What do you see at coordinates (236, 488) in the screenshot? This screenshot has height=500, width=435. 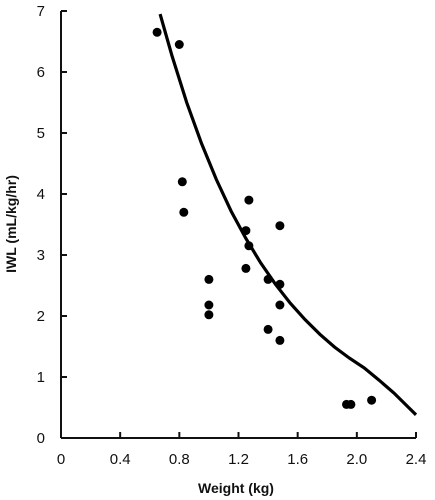 I see `x-axis-title: Weight (kg)` at bounding box center [236, 488].